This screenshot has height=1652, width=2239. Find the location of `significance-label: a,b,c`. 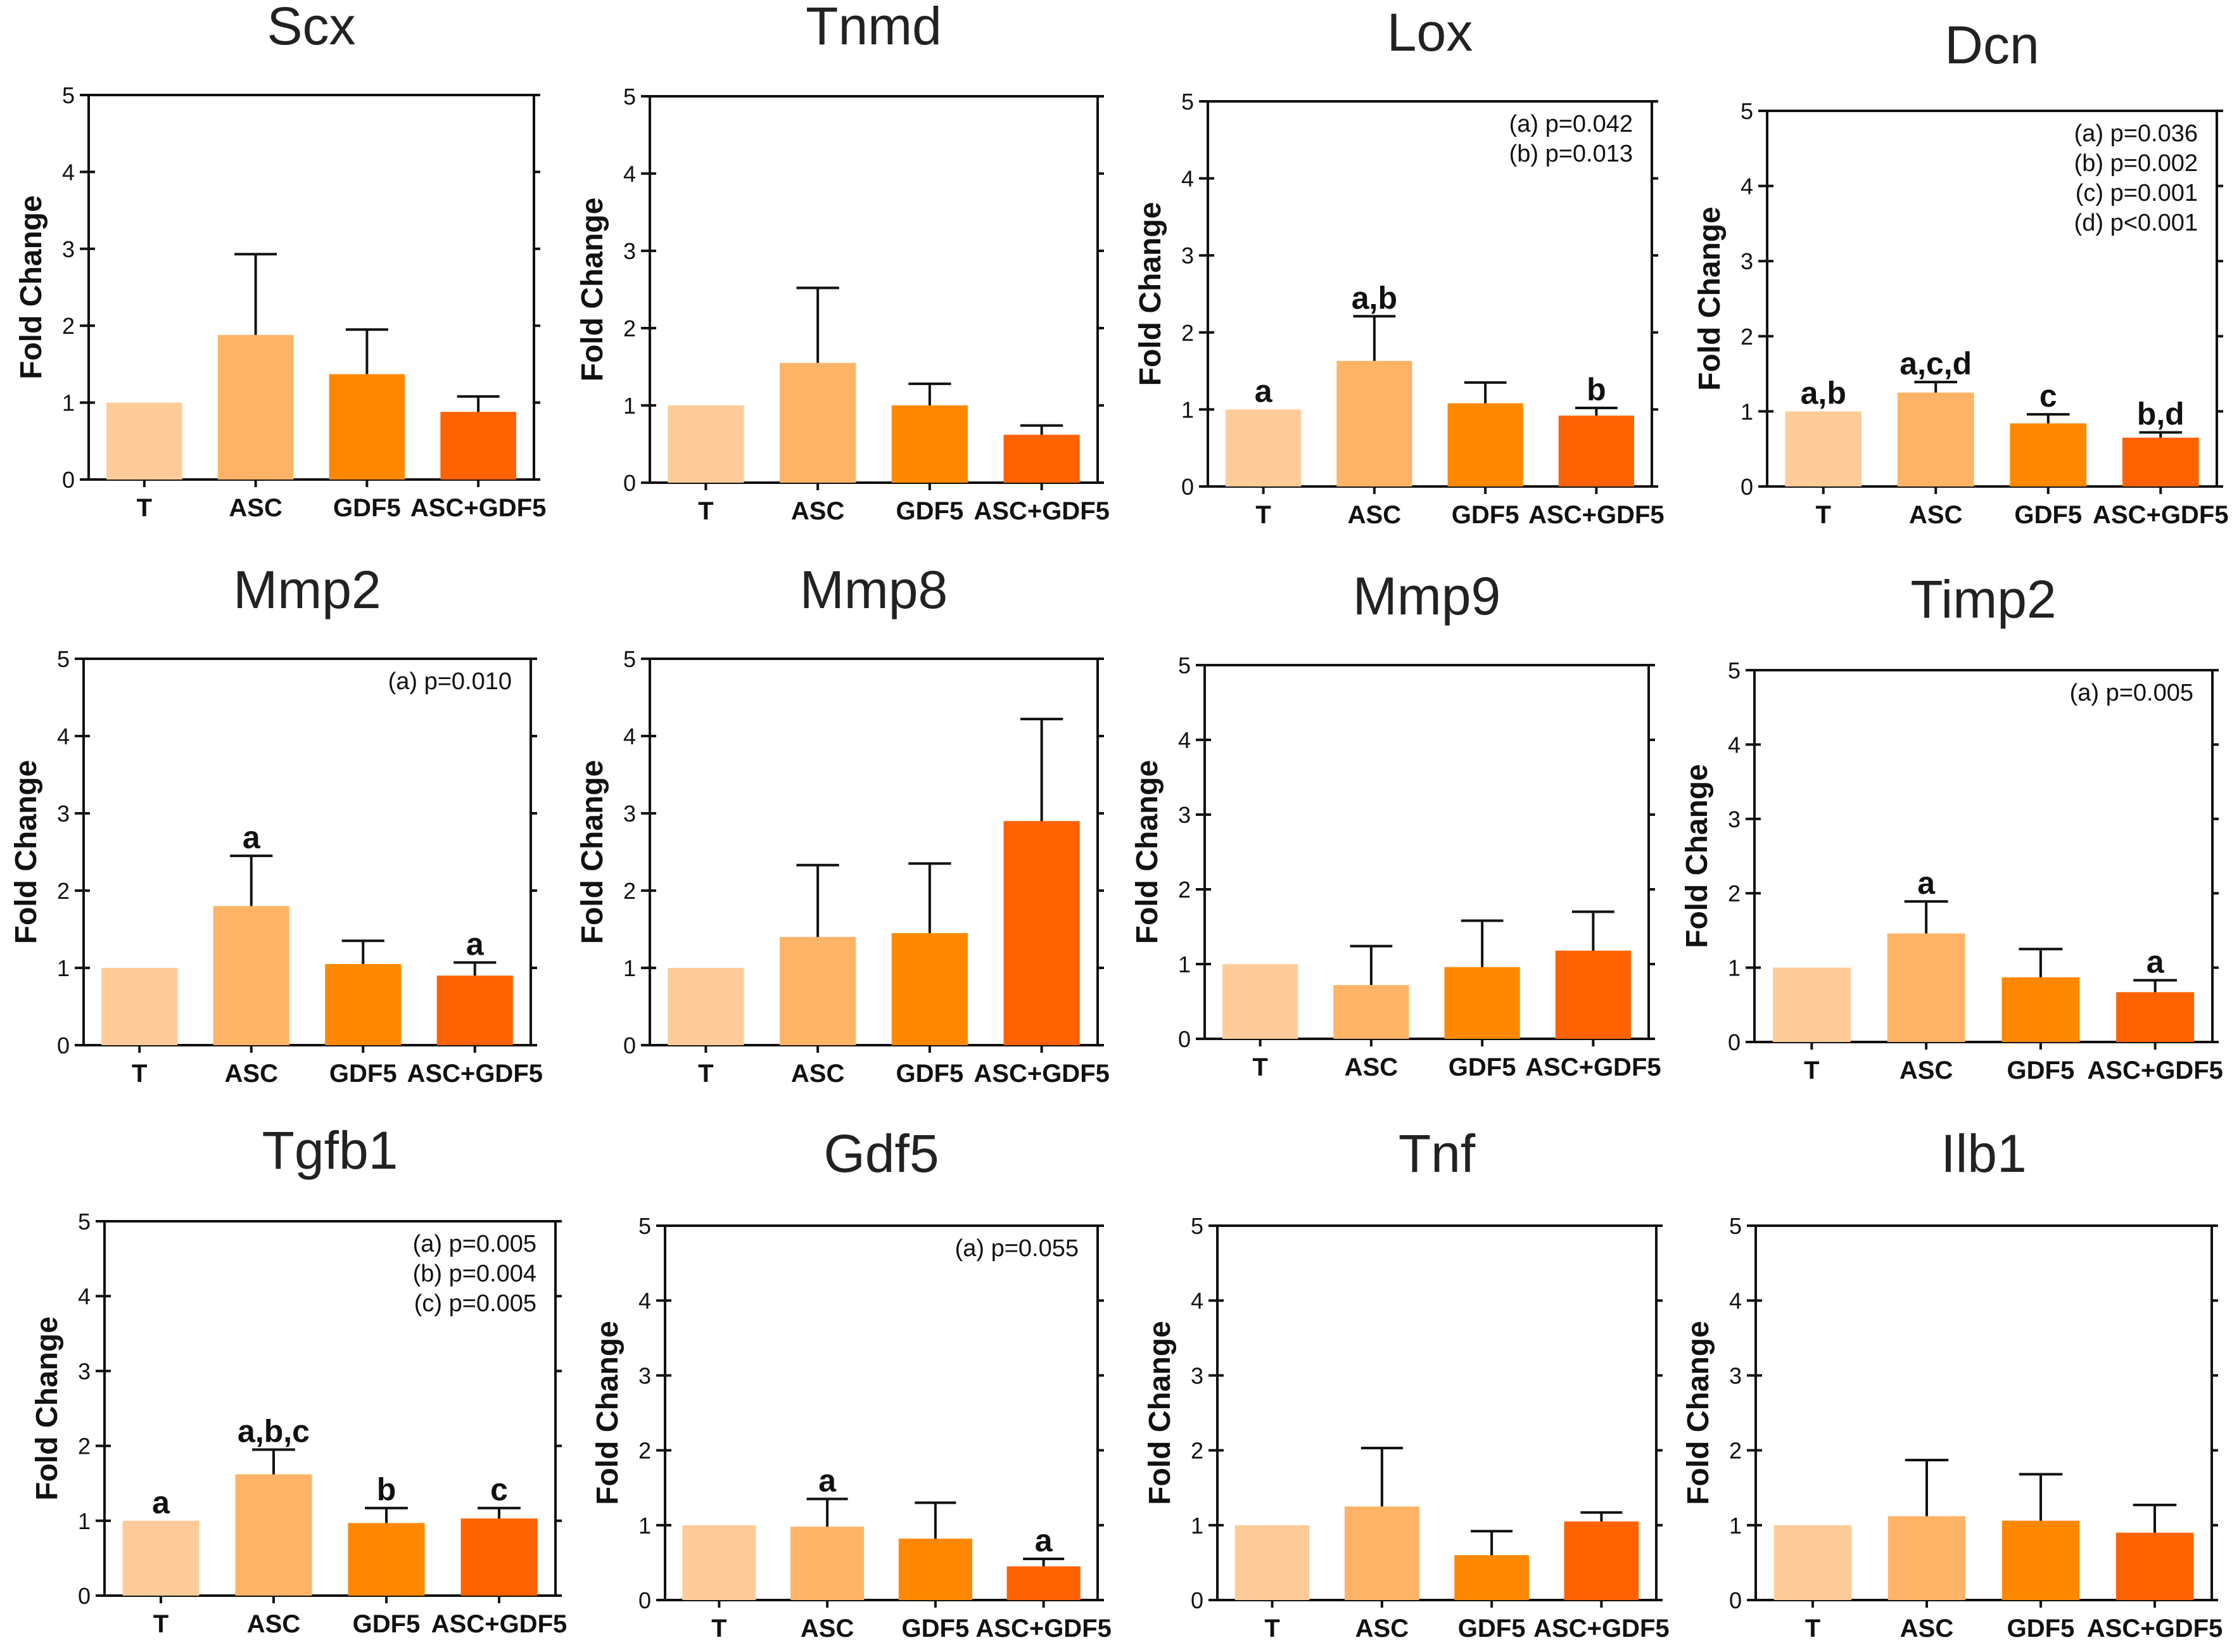

significance-label: a,b,c is located at coordinates (274, 1432).